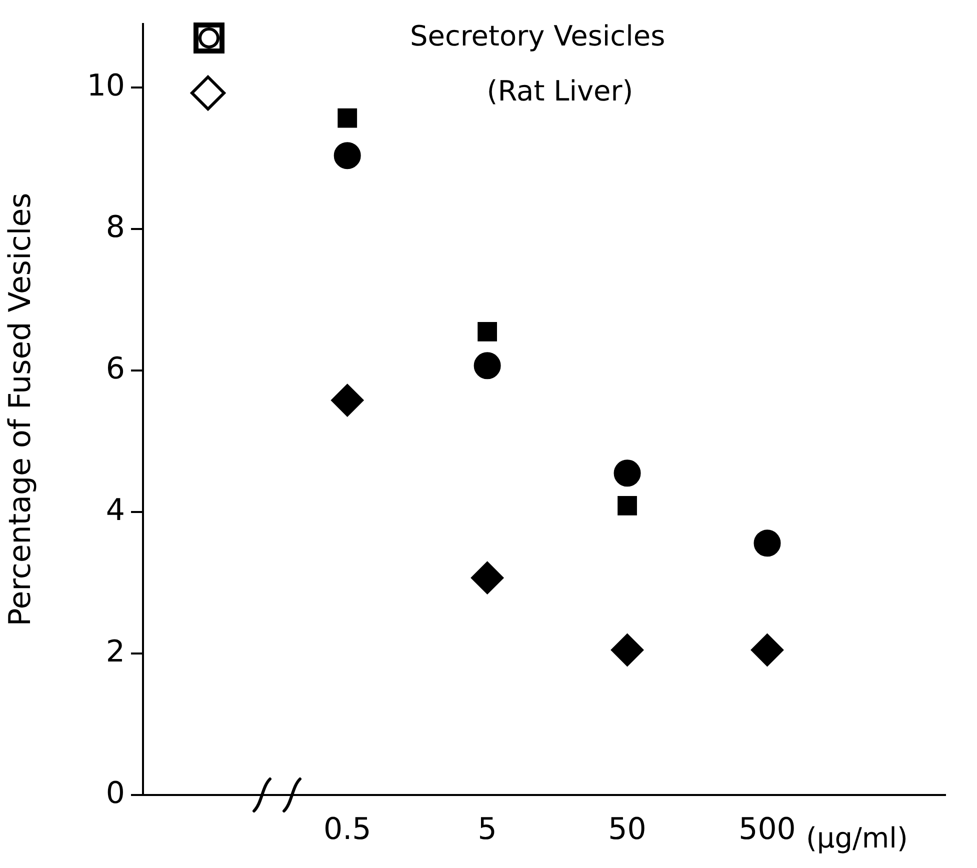 This screenshot has height=868, width=977. Describe the element at coordinates (20, 409) in the screenshot. I see `y-axis-title: Percentage of Fused Vesicles` at that location.